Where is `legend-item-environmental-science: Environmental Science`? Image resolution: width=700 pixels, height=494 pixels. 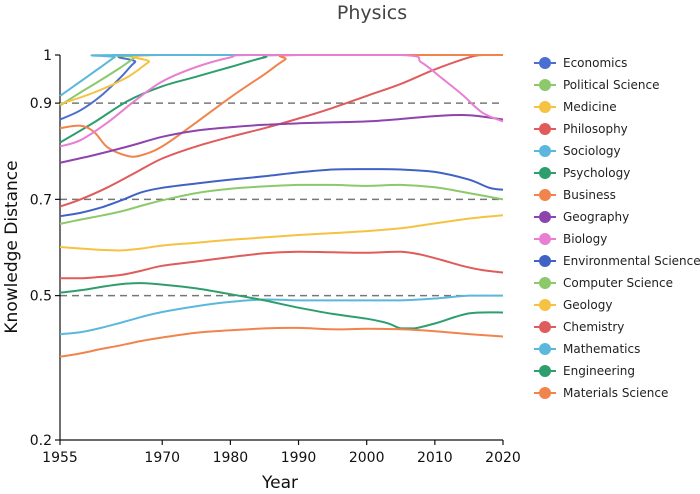
legend-item-environmental-science: Environmental Science is located at coordinates (617, 261).